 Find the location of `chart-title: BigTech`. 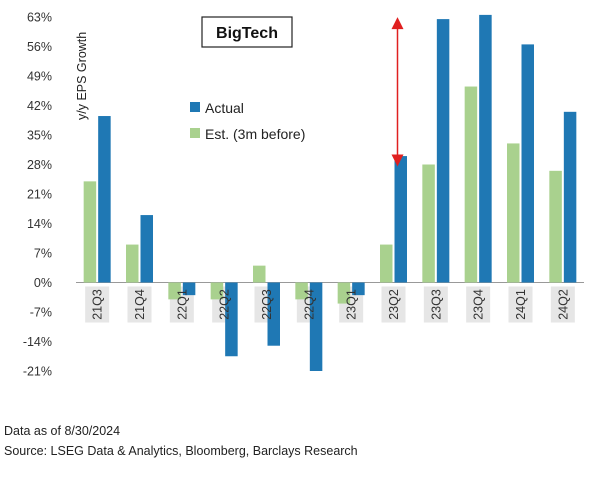

chart-title: BigTech is located at coordinates (247, 33).